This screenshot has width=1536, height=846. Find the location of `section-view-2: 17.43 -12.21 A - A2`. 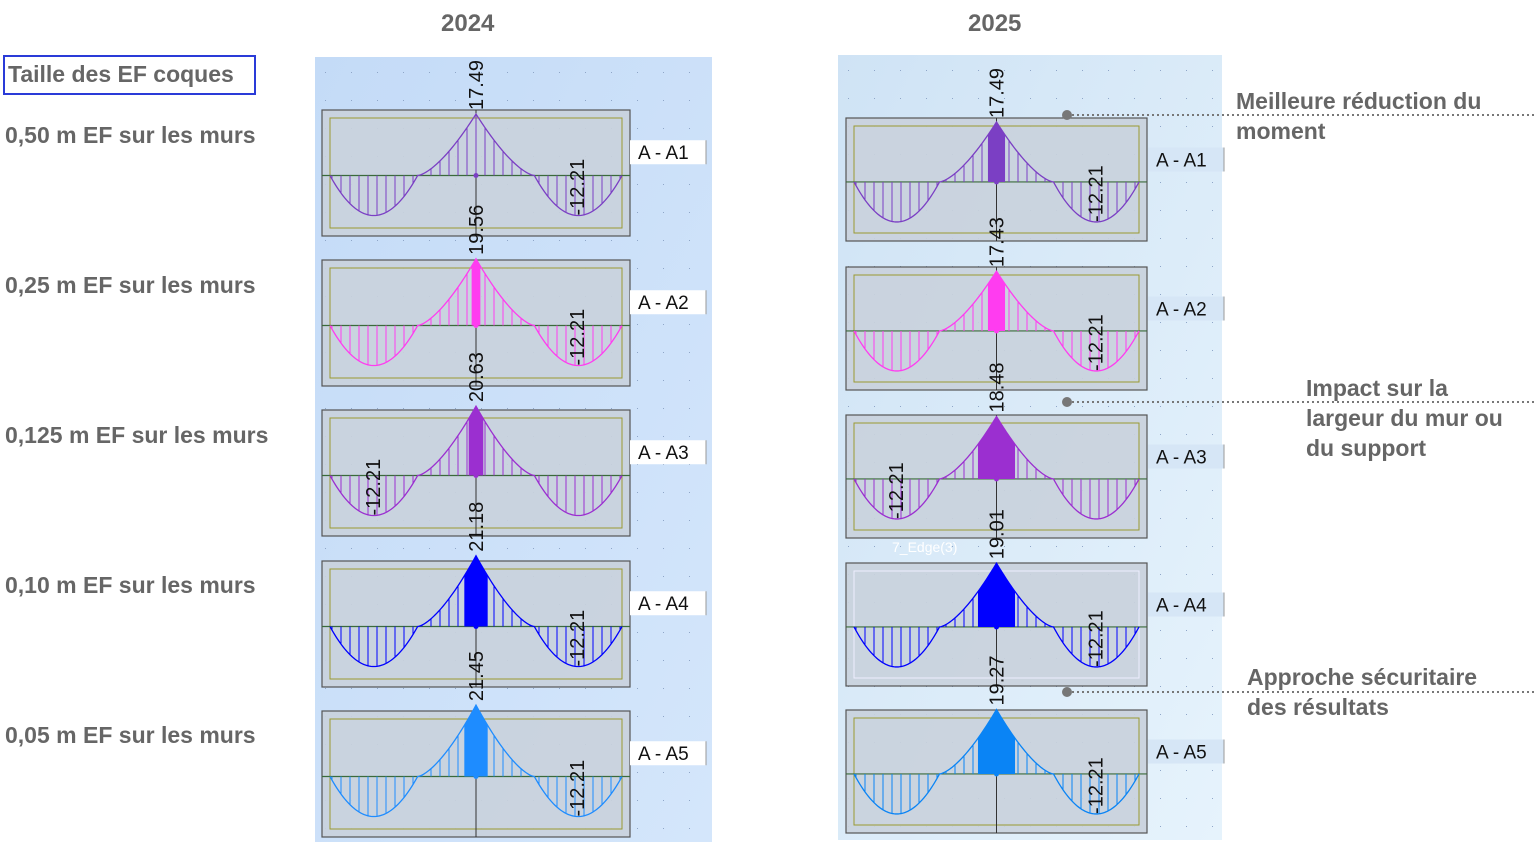

section-view-2: 17.43 -12.21 A - A2 is located at coordinates (1035, 304).